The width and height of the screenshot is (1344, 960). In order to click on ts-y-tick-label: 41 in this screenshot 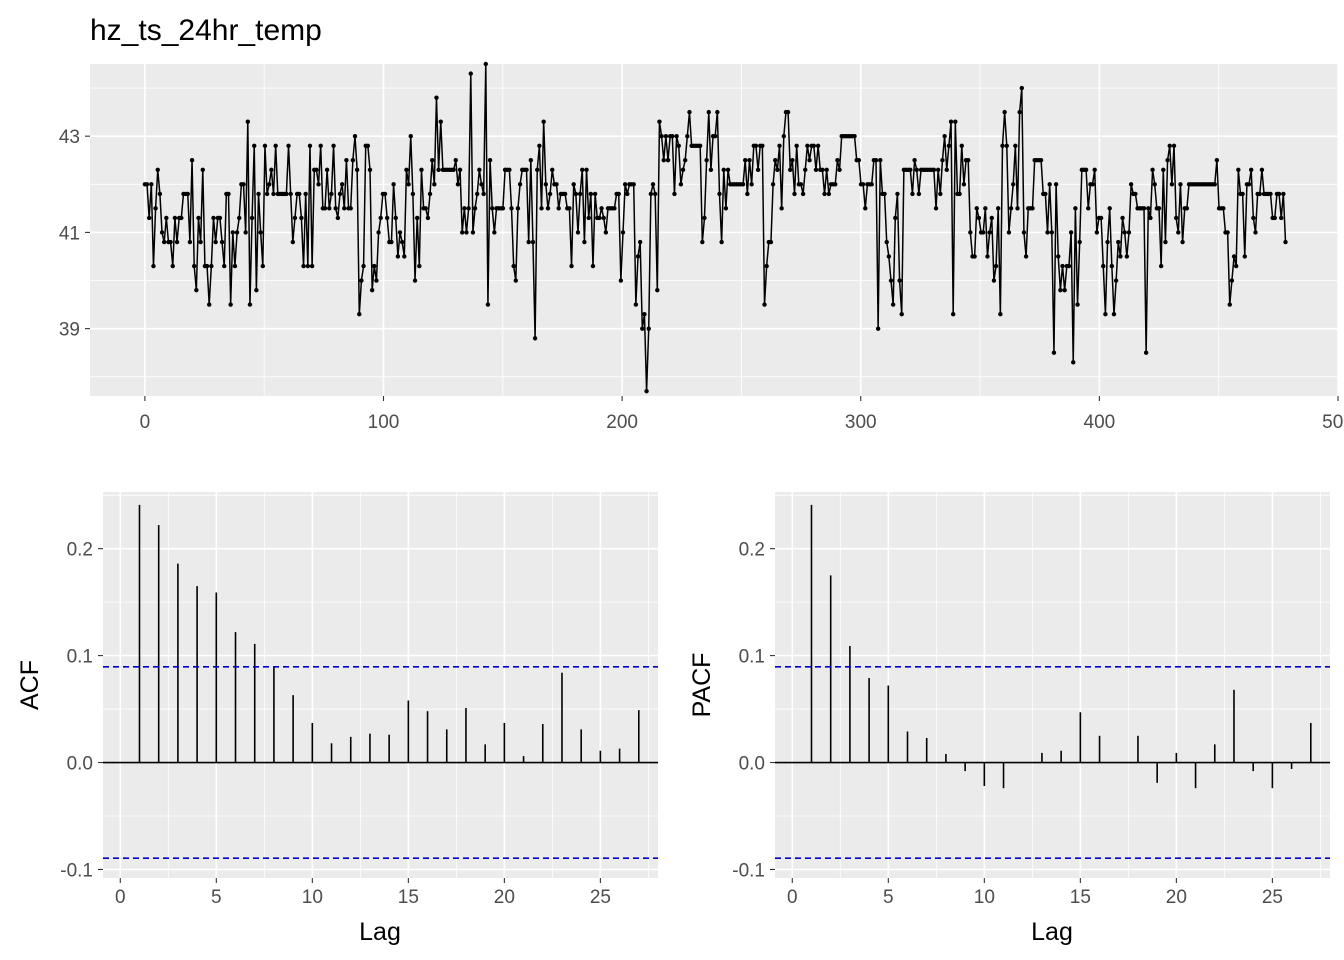, I will do `click(69, 233)`.